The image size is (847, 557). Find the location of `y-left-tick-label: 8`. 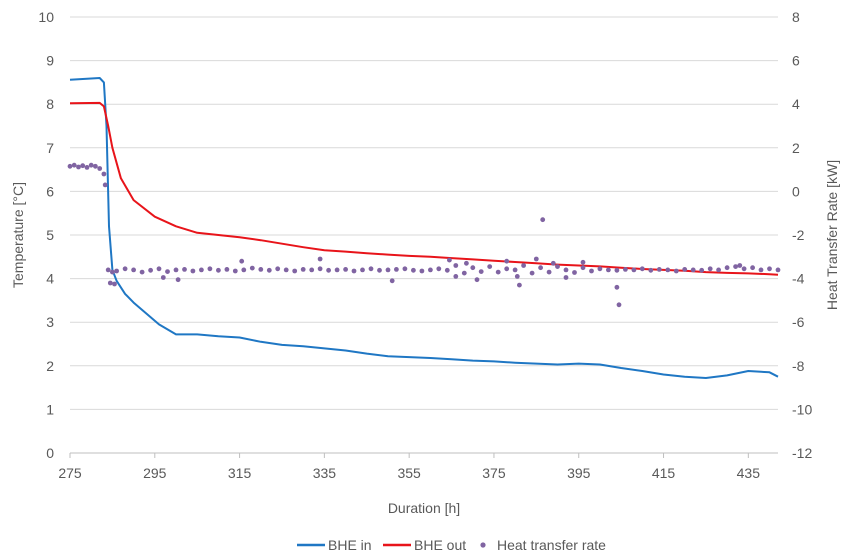

y-left-tick-label: 8 is located at coordinates (50, 104).